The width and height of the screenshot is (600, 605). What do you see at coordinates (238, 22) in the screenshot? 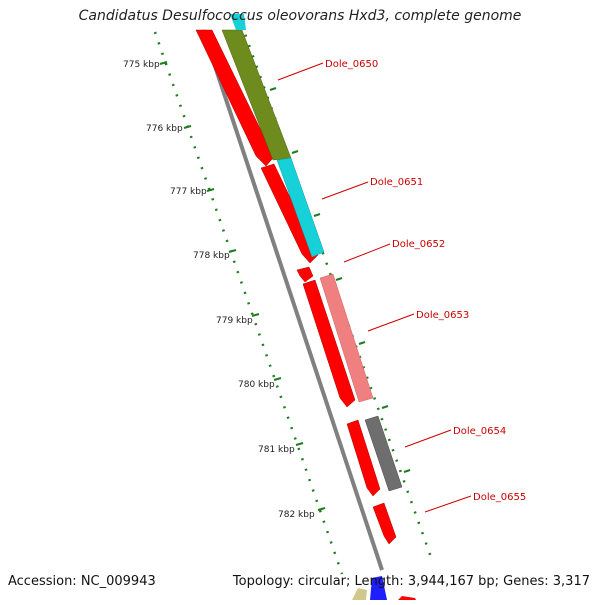
I see `gene-feature-cyan-top` at bounding box center [238, 22].